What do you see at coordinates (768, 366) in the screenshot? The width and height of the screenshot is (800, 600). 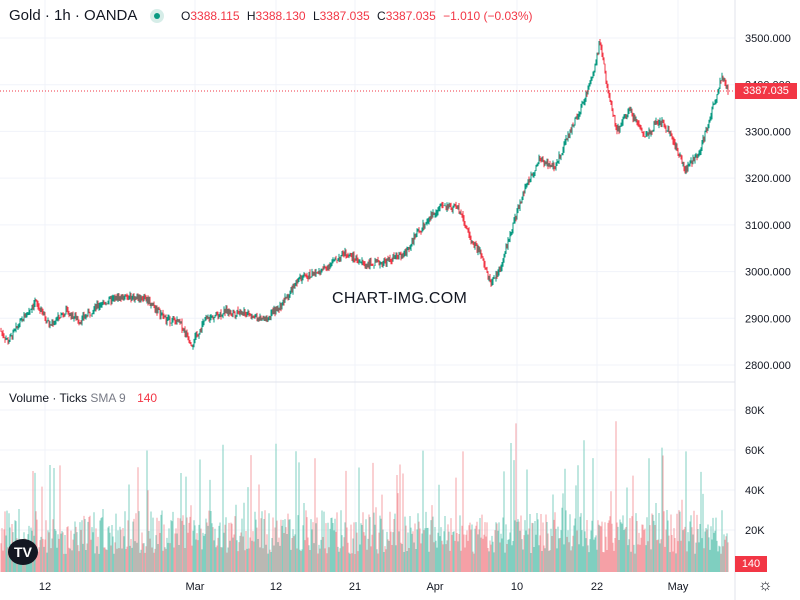 I see `price-tick-label: 2800.000` at bounding box center [768, 366].